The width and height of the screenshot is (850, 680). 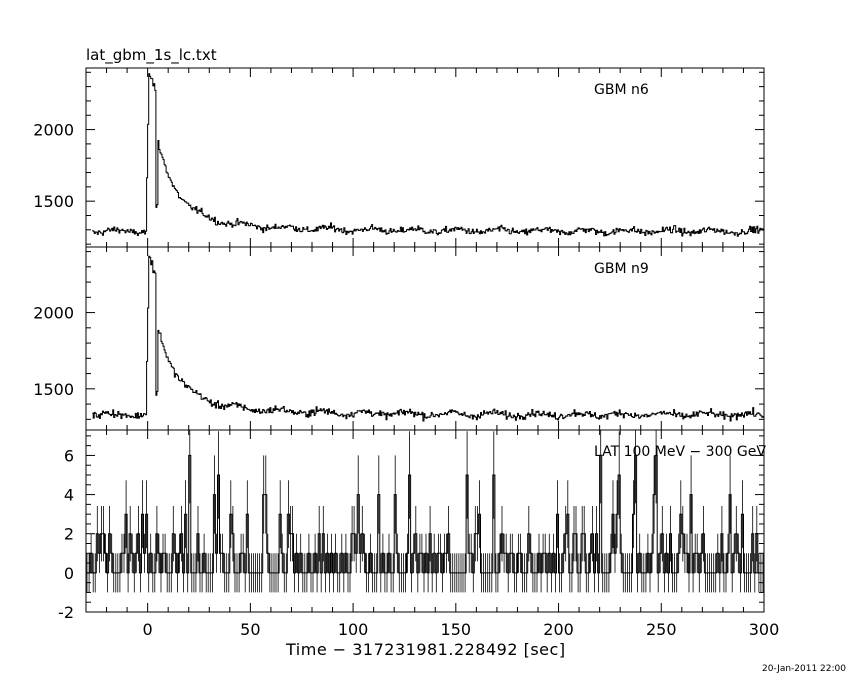 I want to click on x-tick-label: 300, so click(x=764, y=629).